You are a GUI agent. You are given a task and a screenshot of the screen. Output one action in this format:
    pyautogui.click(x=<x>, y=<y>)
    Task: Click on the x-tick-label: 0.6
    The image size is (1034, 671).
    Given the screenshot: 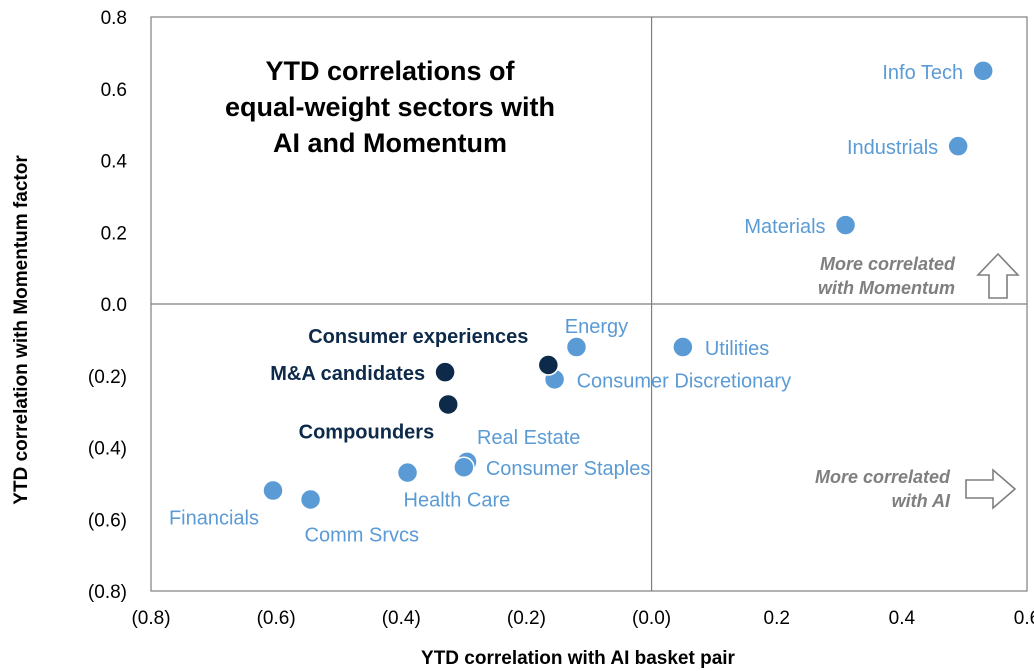 What is the action you would take?
    pyautogui.click(x=1024, y=618)
    